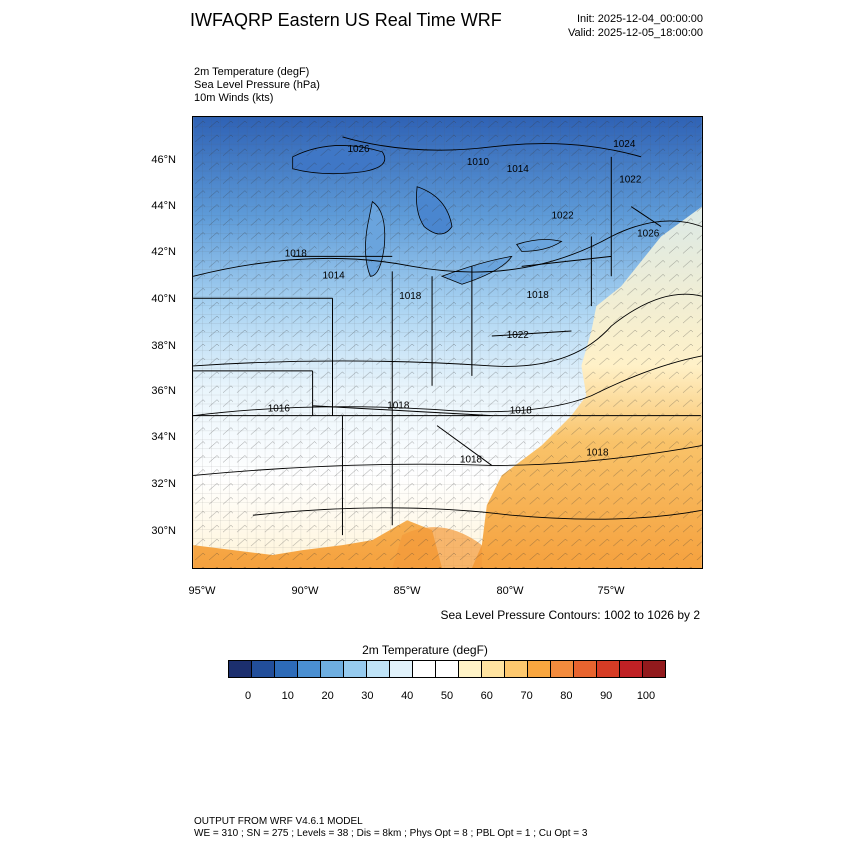 This screenshot has width=850, height=850. Describe the element at coordinates (646, 696) in the screenshot. I see `colorbar-tick-label: 100` at that location.